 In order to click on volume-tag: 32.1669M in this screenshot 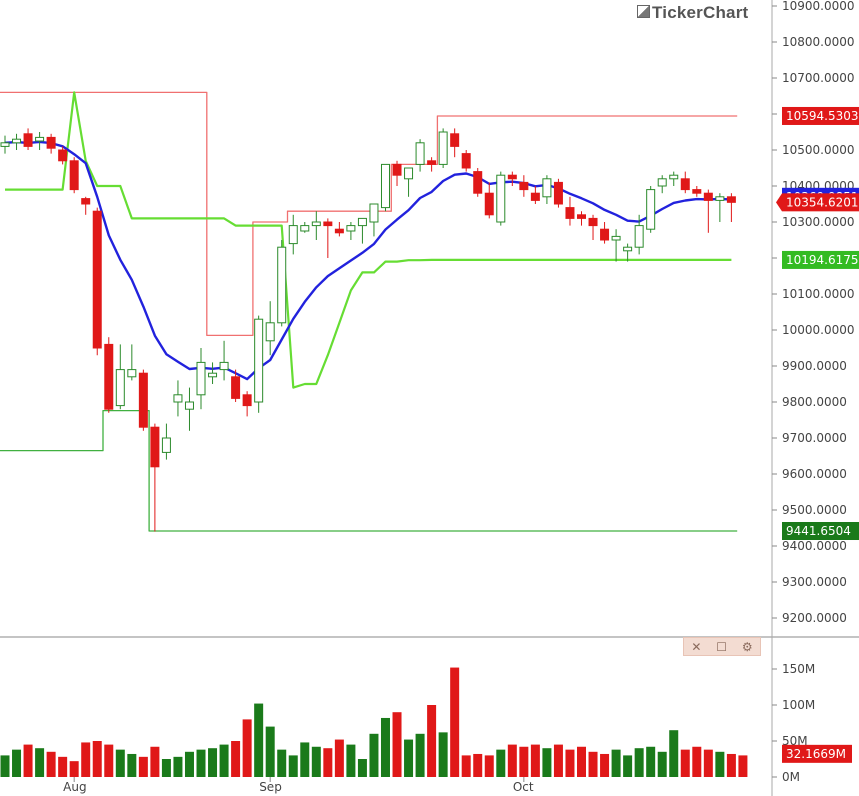, I will do `click(817, 753)`.